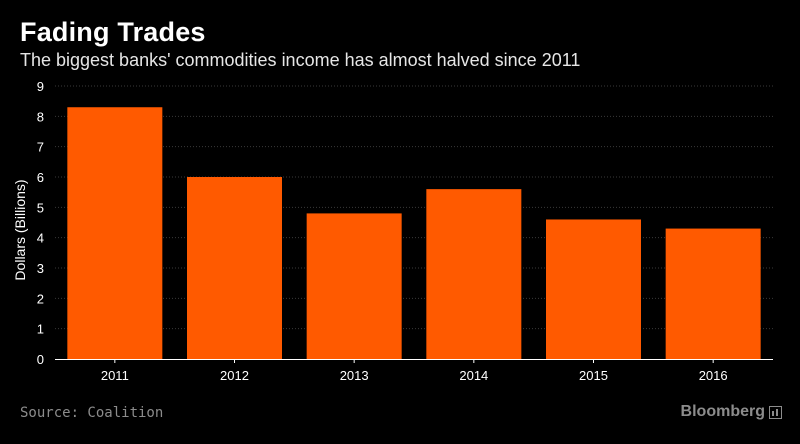  What do you see at coordinates (40, 177) in the screenshot?
I see `y-tick-label: 6` at bounding box center [40, 177].